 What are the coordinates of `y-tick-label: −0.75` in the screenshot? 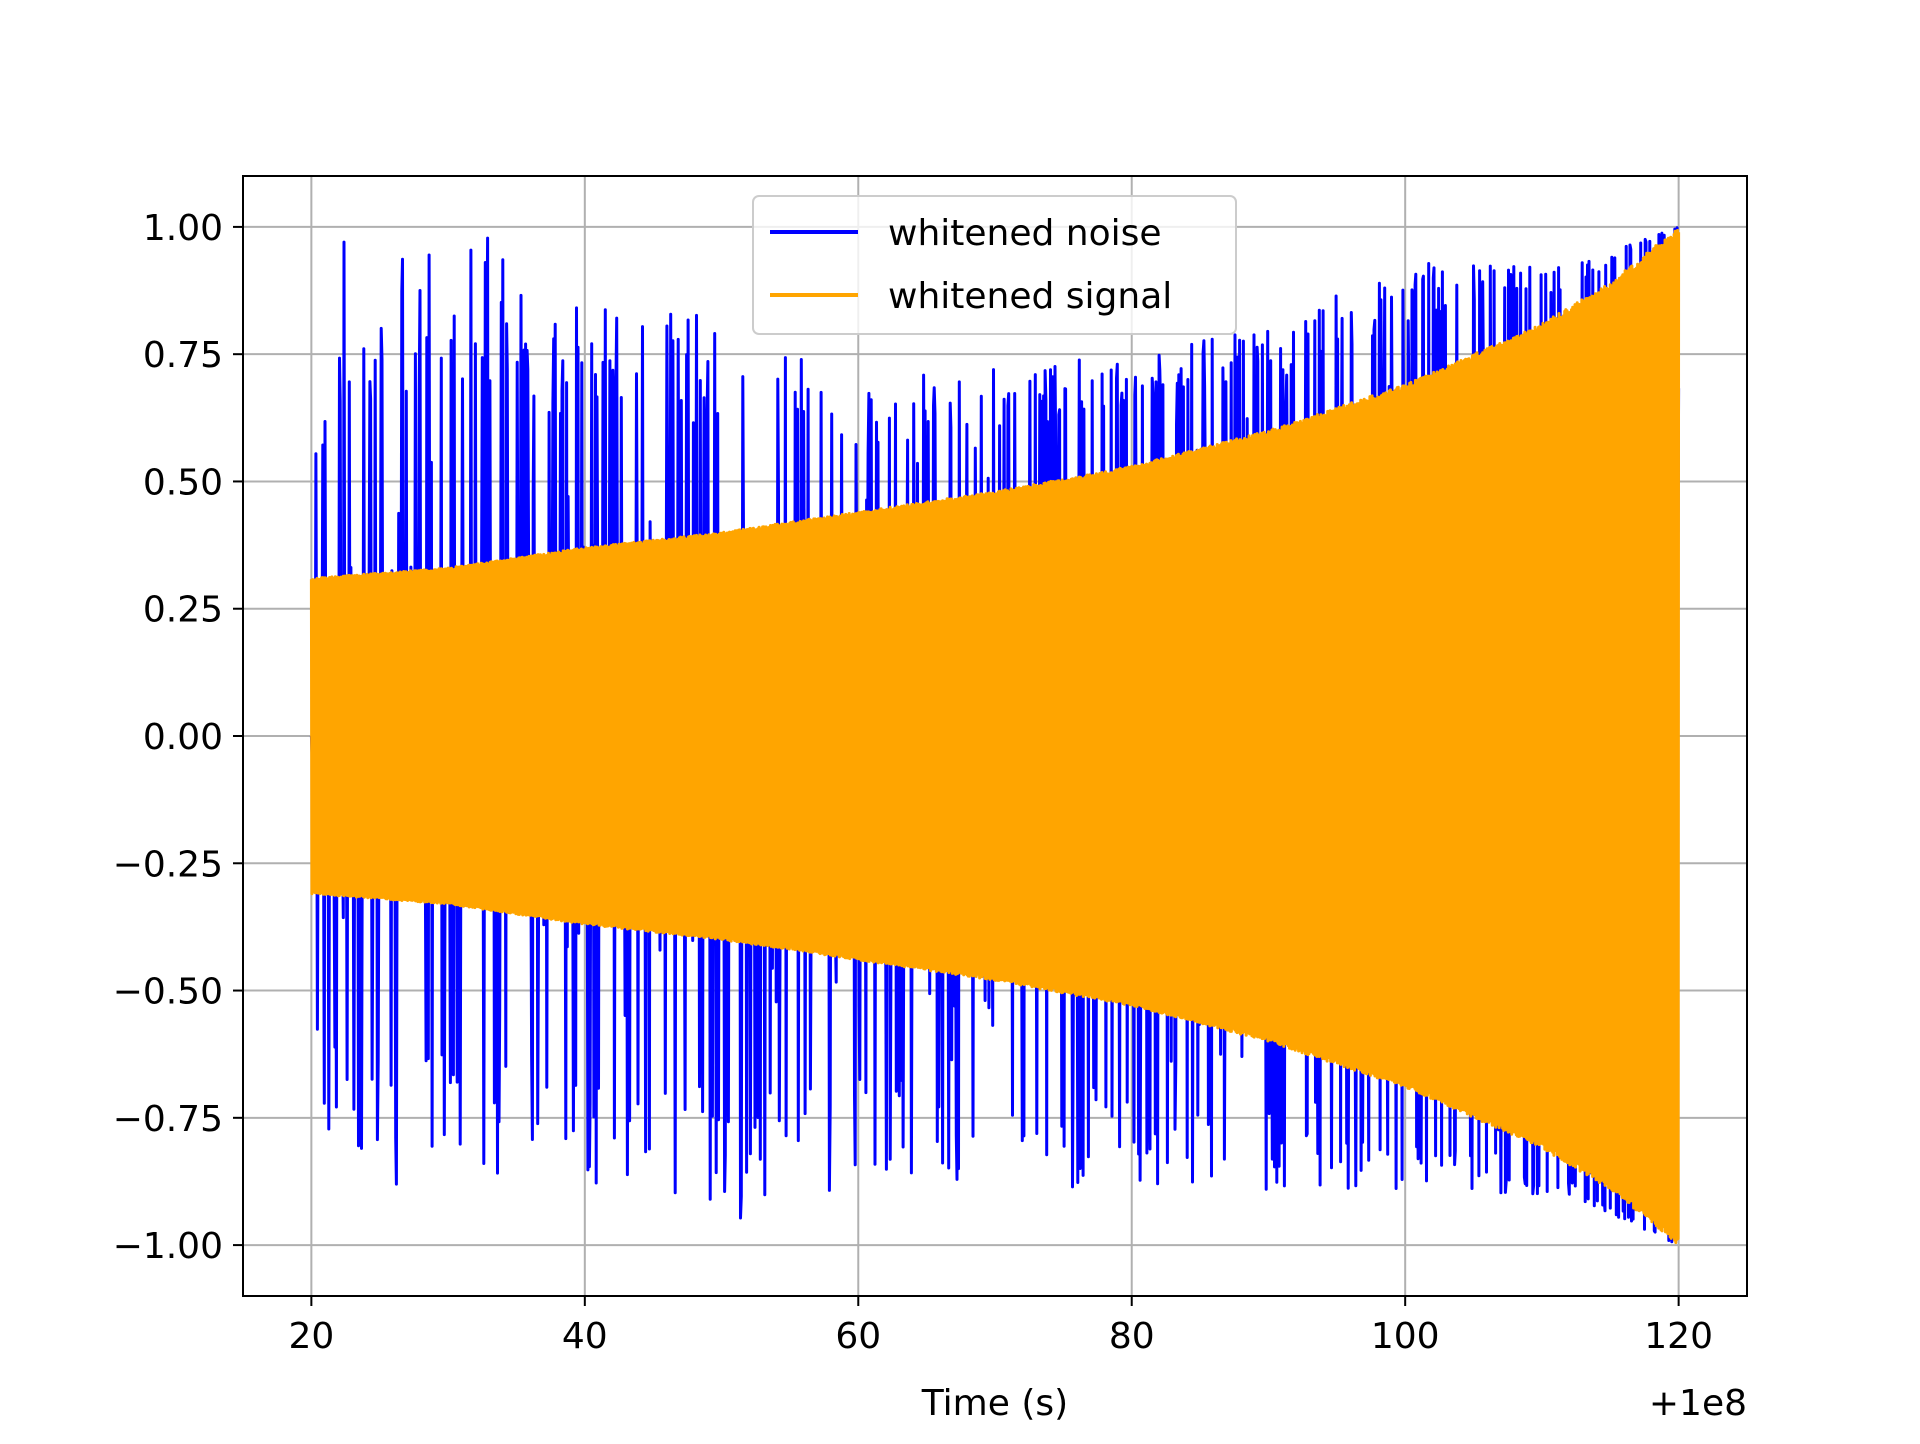 It's located at (168, 1119).